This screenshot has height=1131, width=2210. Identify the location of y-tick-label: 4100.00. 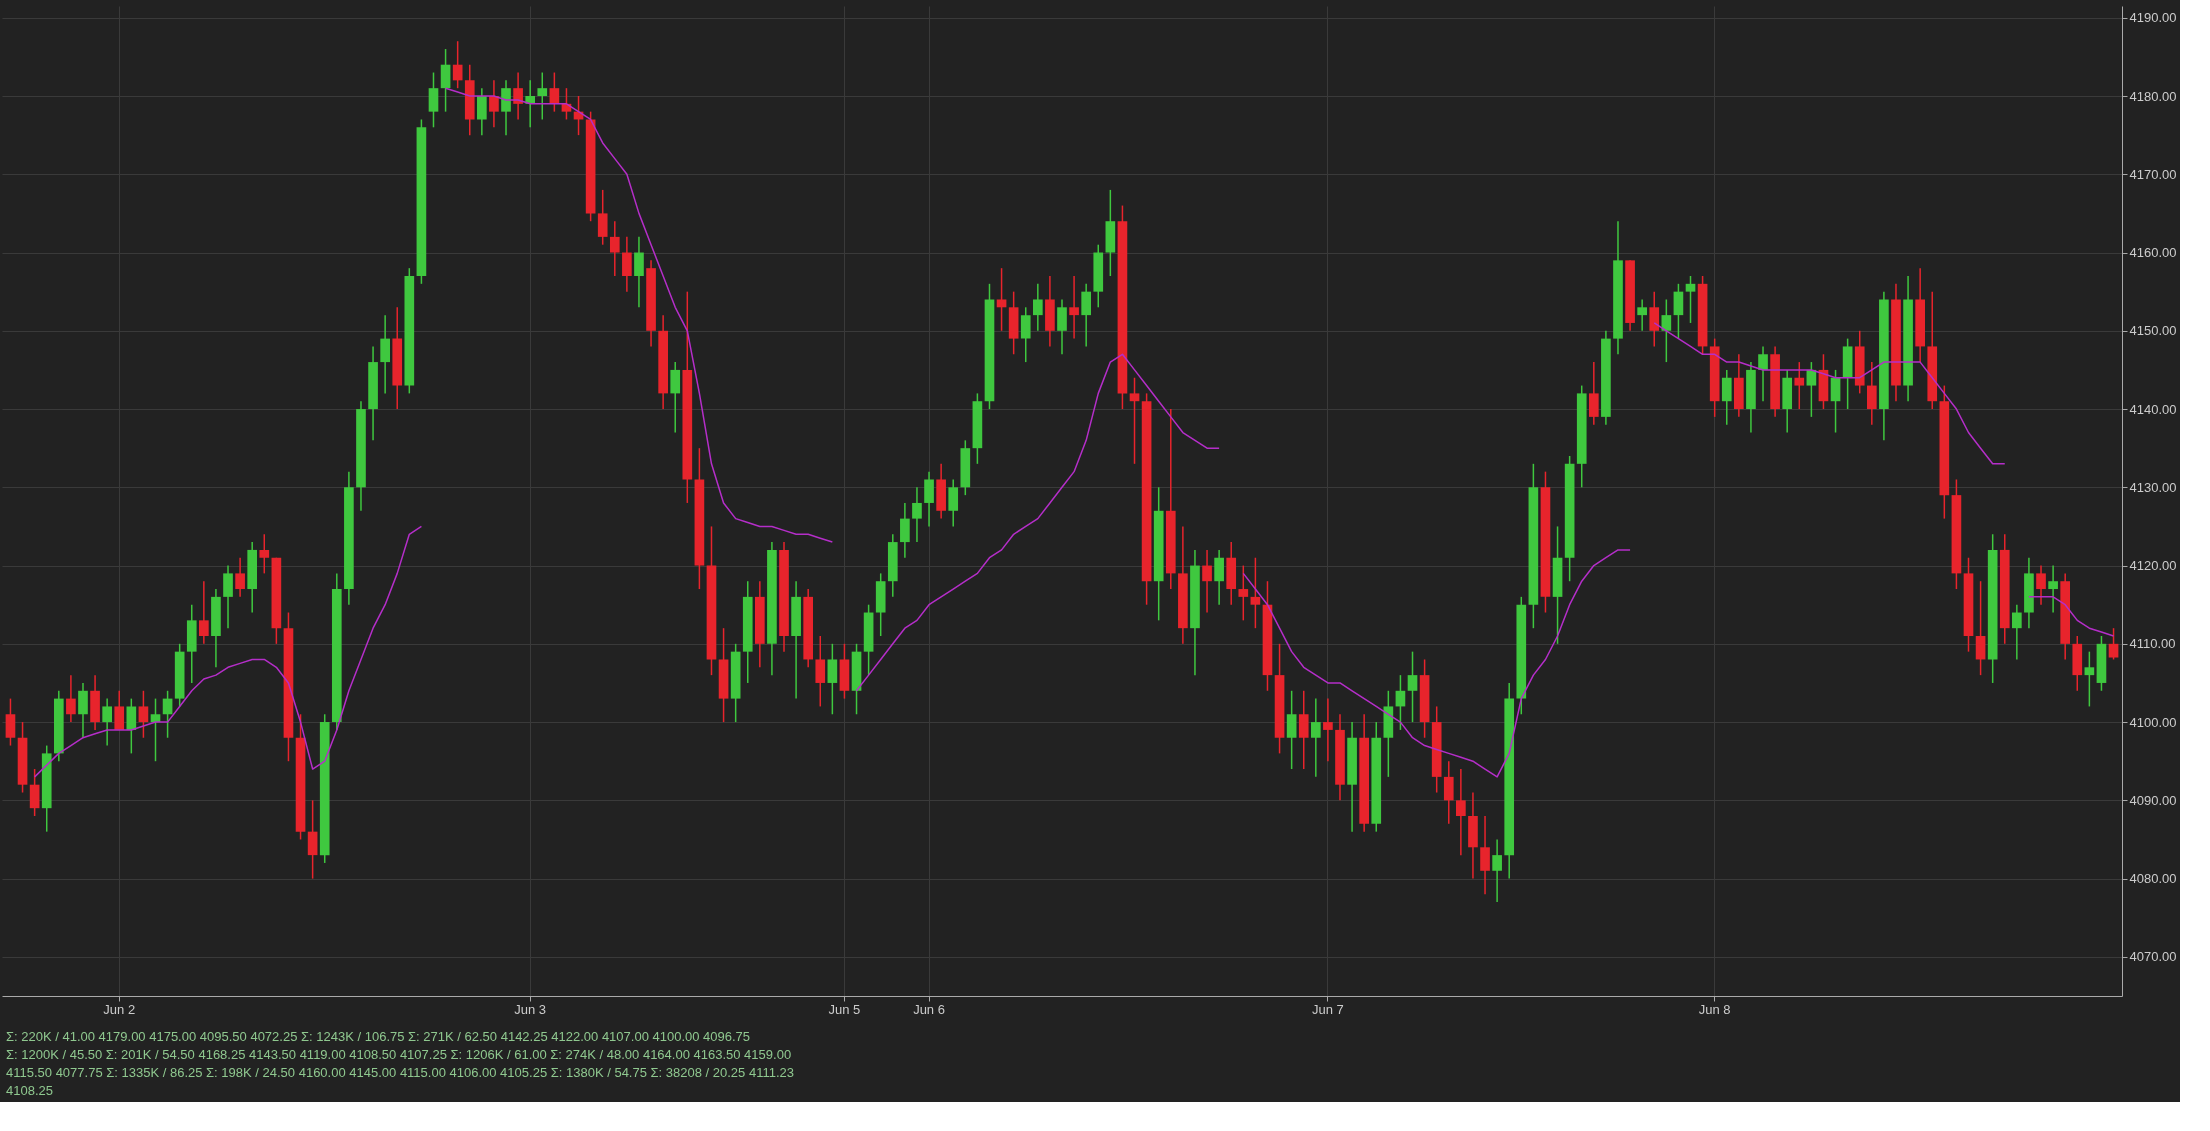
(2153, 722).